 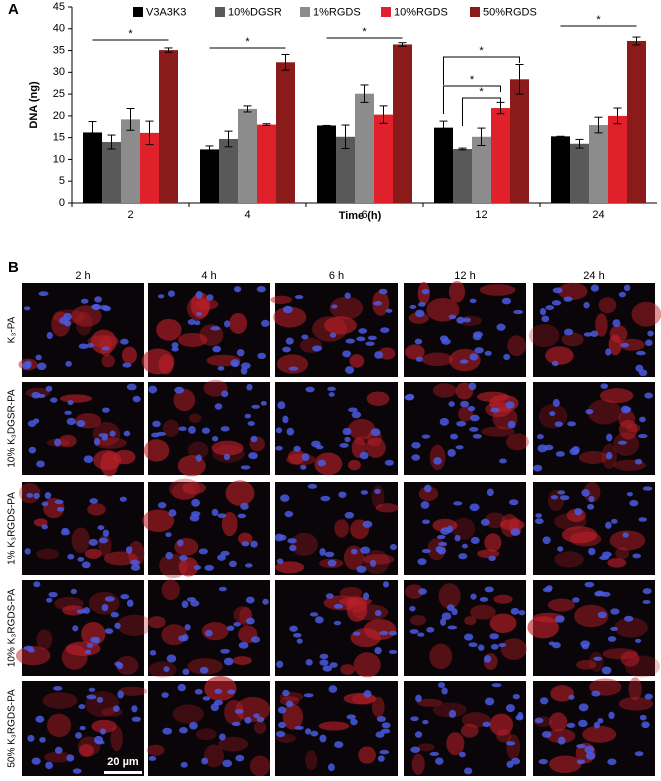 I want to click on bracket, so click(x=481, y=111).